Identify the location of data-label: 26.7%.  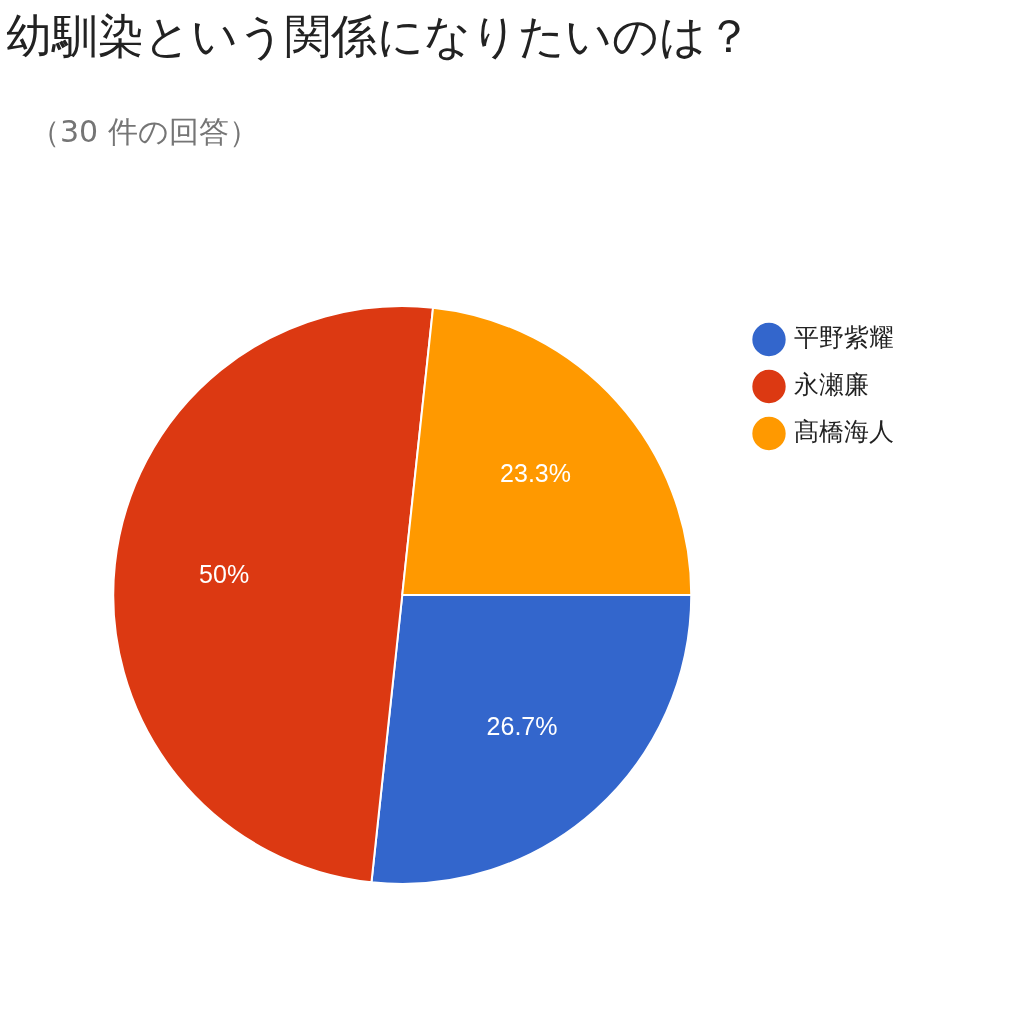
(522, 726).